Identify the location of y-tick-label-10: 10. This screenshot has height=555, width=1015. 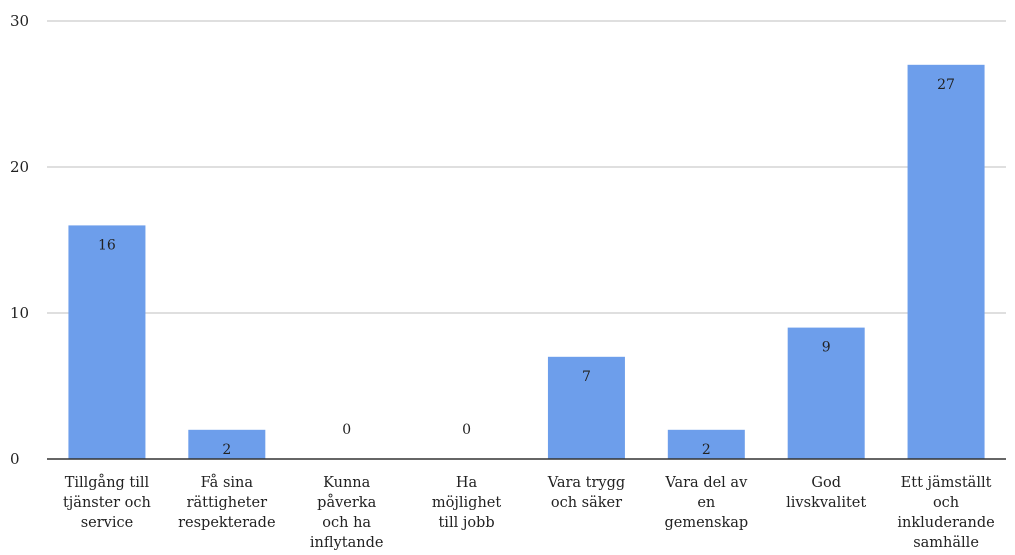
(19, 313).